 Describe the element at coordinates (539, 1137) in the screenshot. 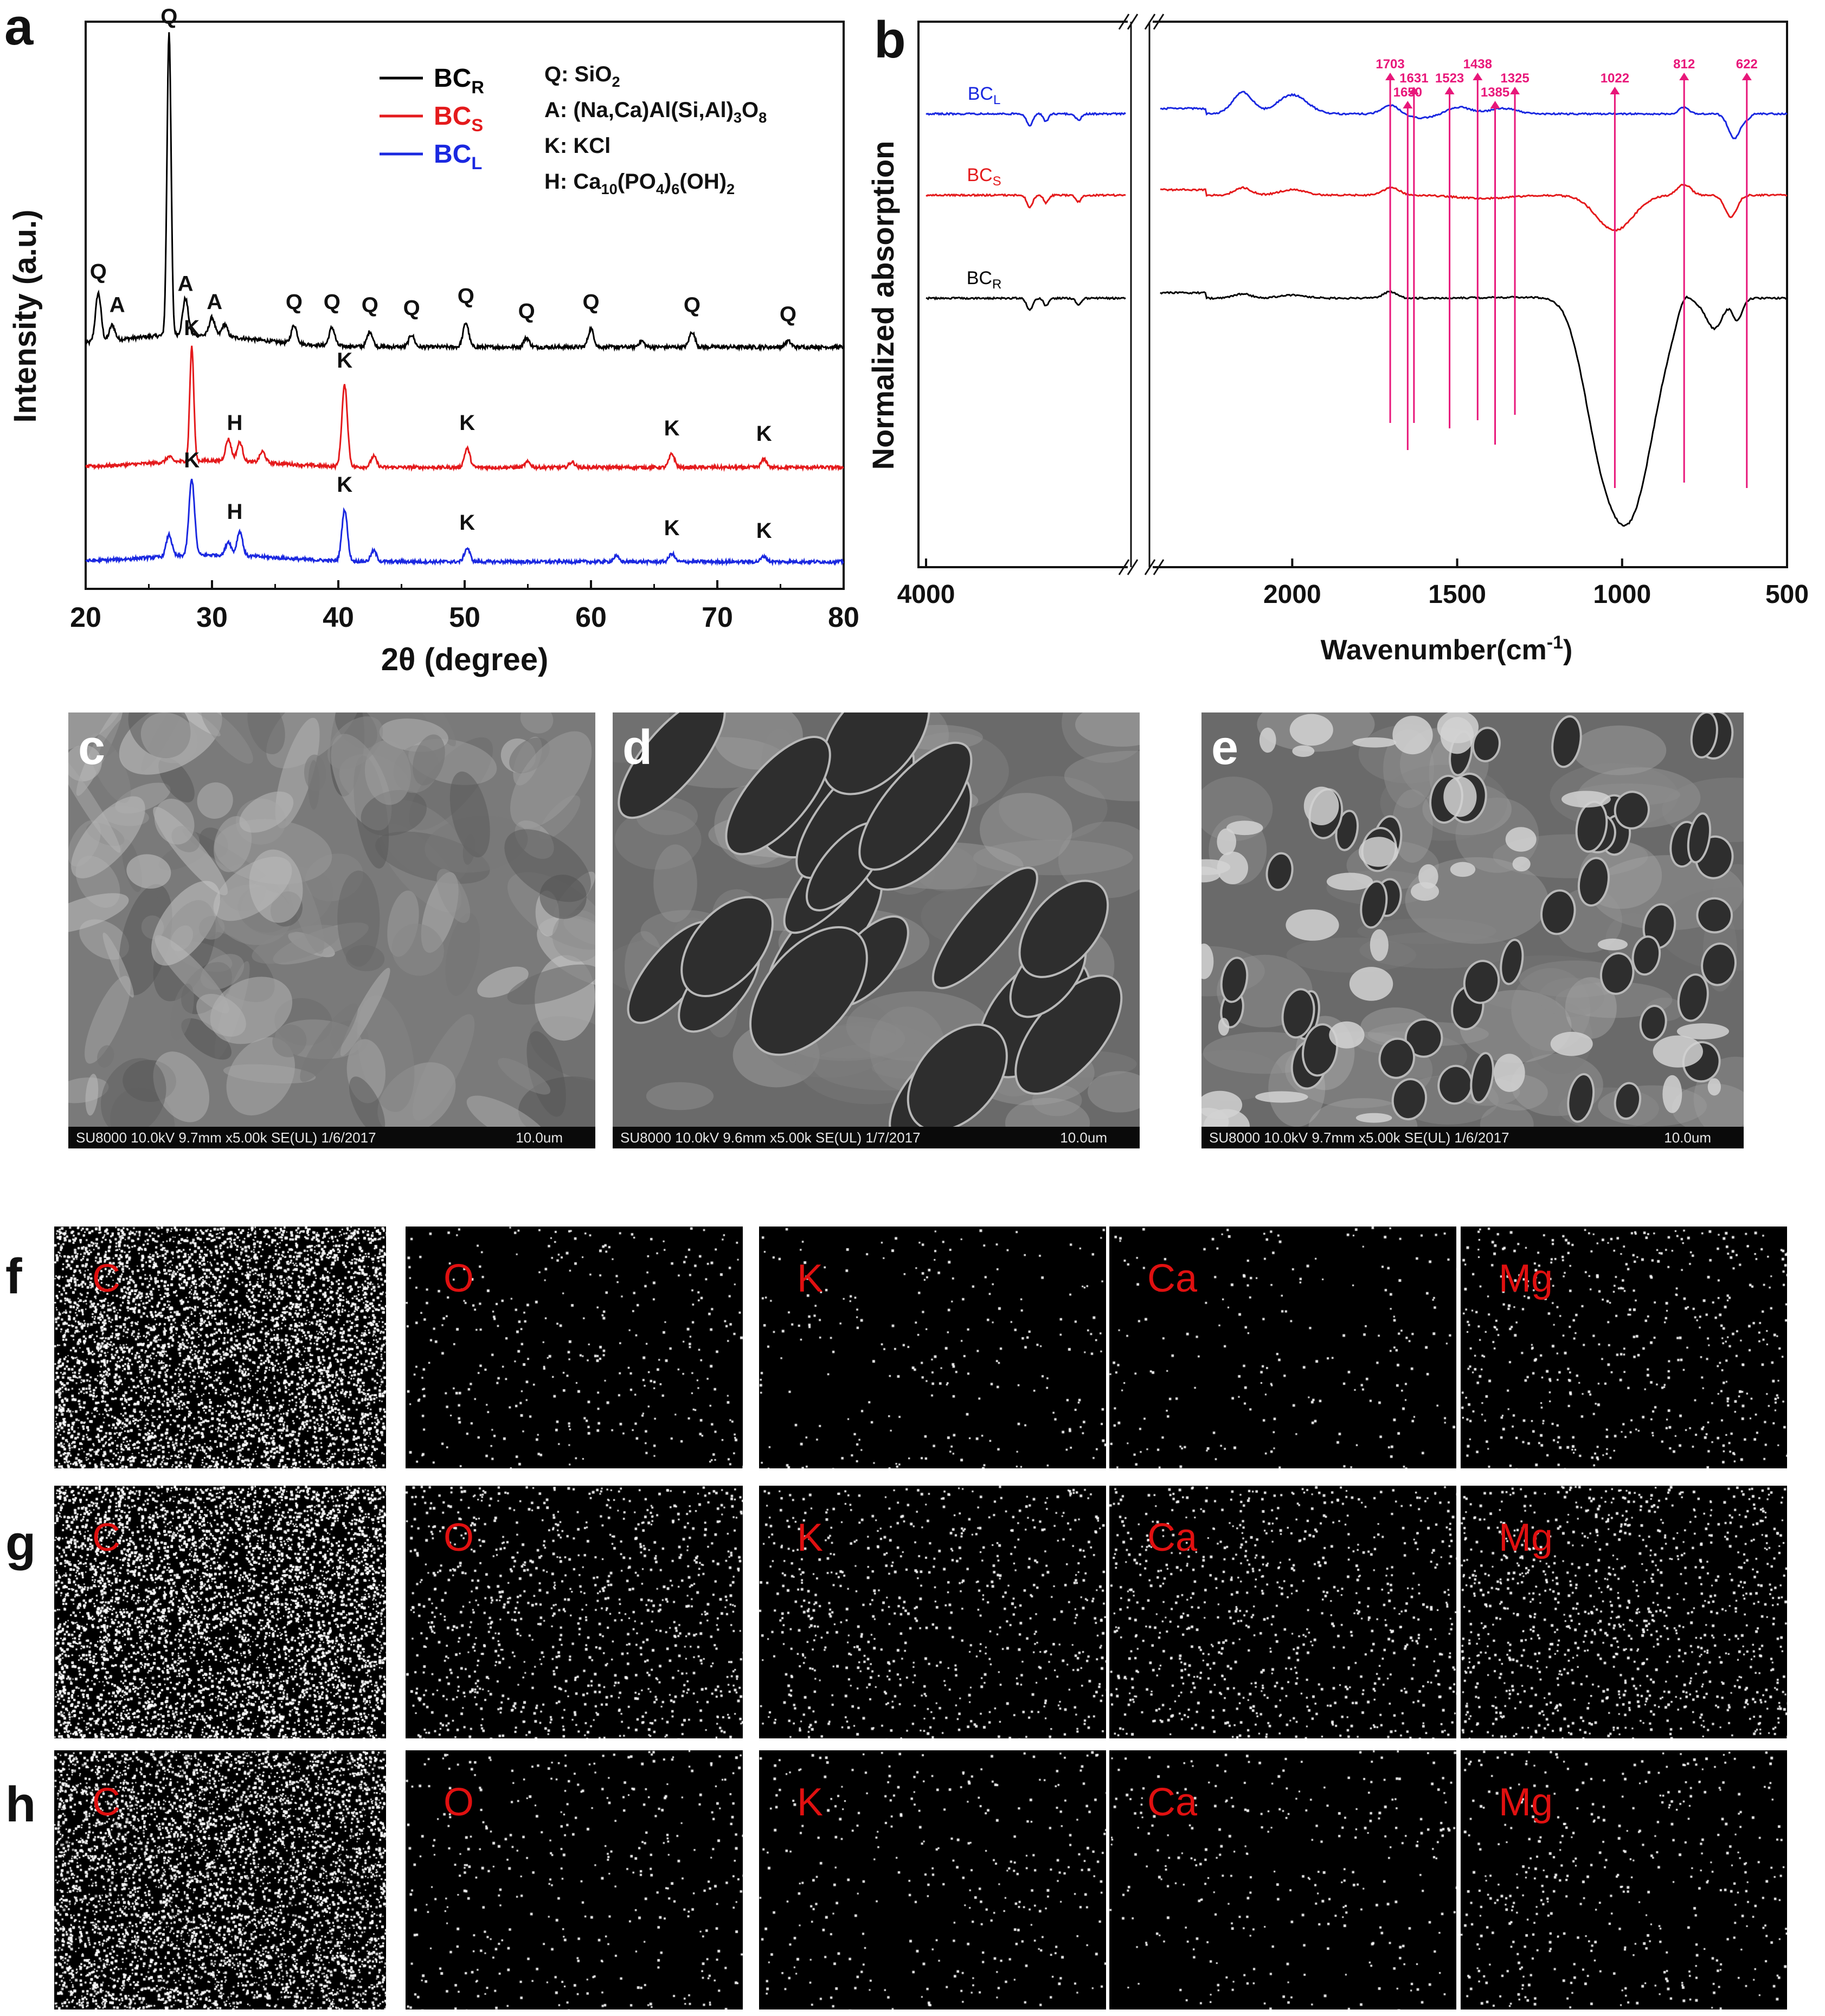

I see `sem-scale-label: 10.0um` at that location.